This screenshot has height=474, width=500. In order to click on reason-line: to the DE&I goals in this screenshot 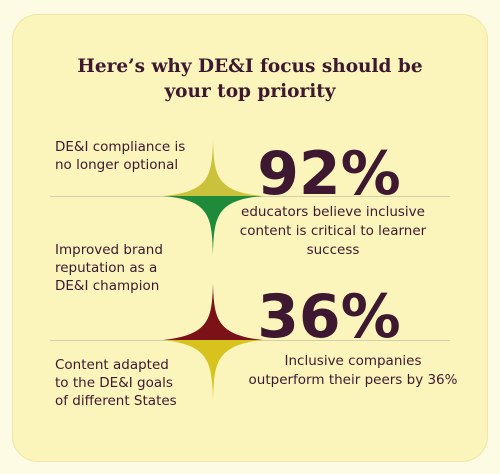, I will do `click(114, 383)`.